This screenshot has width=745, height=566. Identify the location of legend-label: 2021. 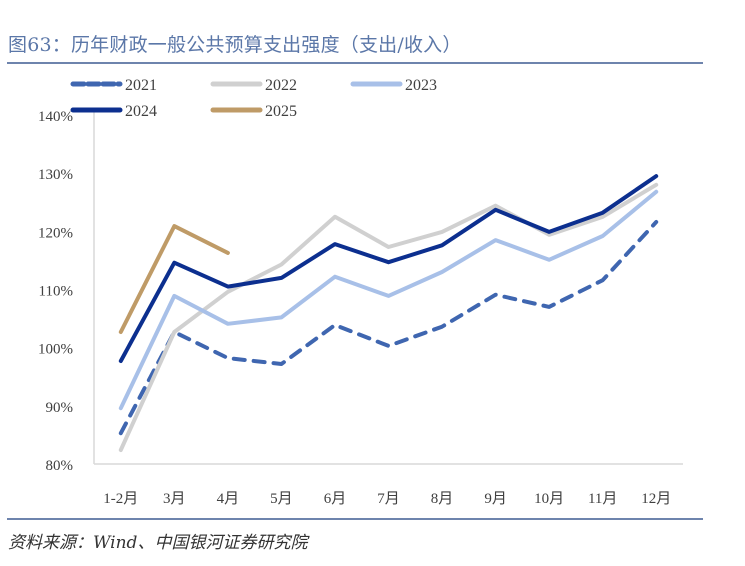
(141, 85).